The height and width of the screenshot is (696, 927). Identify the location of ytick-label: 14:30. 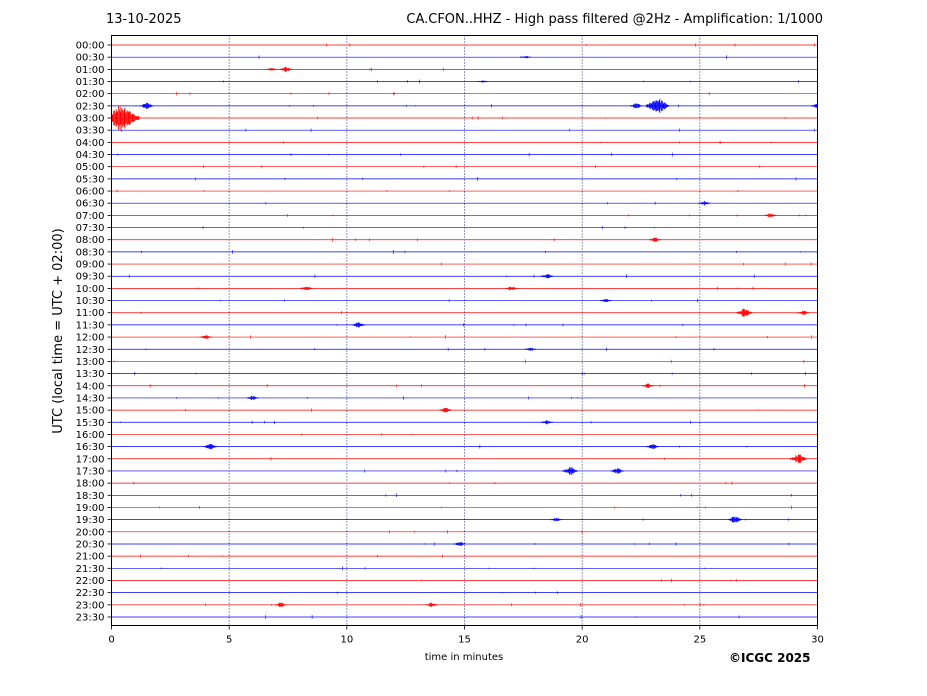
(90, 398).